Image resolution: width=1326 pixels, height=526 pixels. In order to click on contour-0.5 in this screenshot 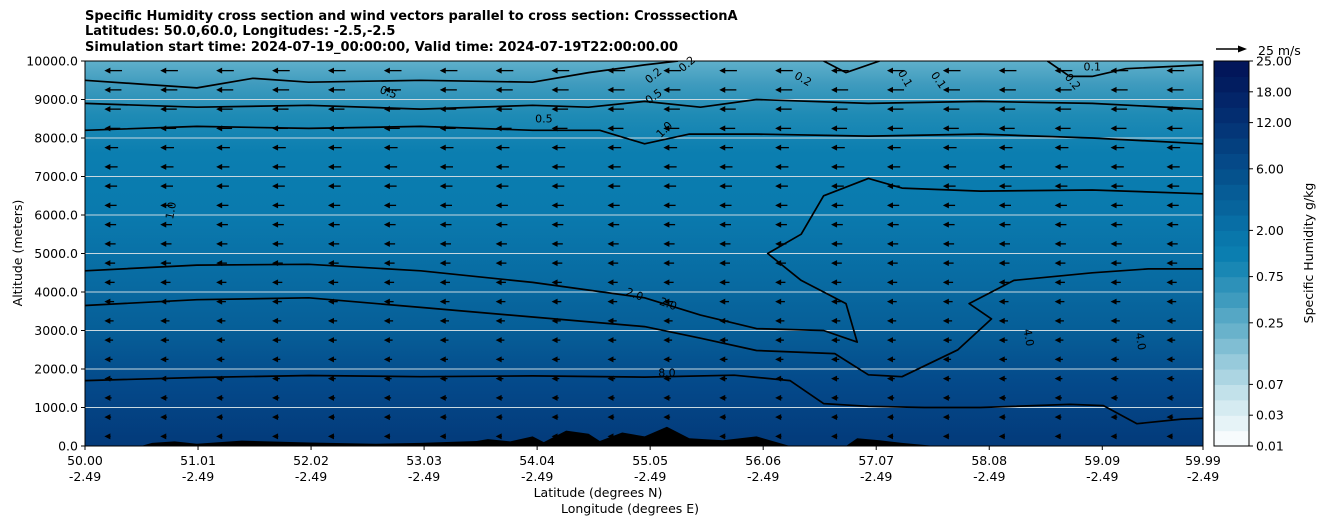, I will do `click(644, 104)`.